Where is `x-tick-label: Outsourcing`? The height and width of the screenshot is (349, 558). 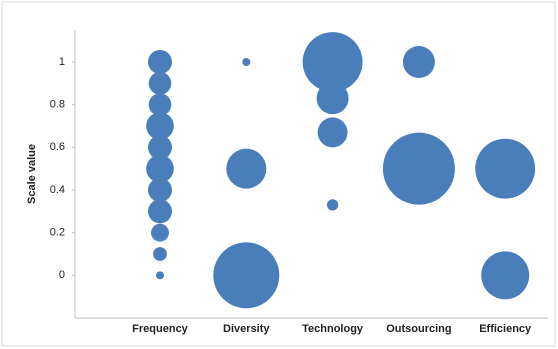
x-tick-label: Outsourcing is located at coordinates (418, 329).